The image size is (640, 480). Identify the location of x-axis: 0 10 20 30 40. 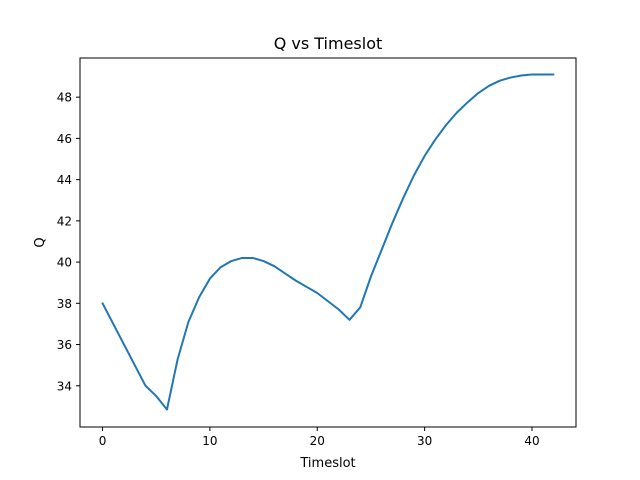
(319, 437).